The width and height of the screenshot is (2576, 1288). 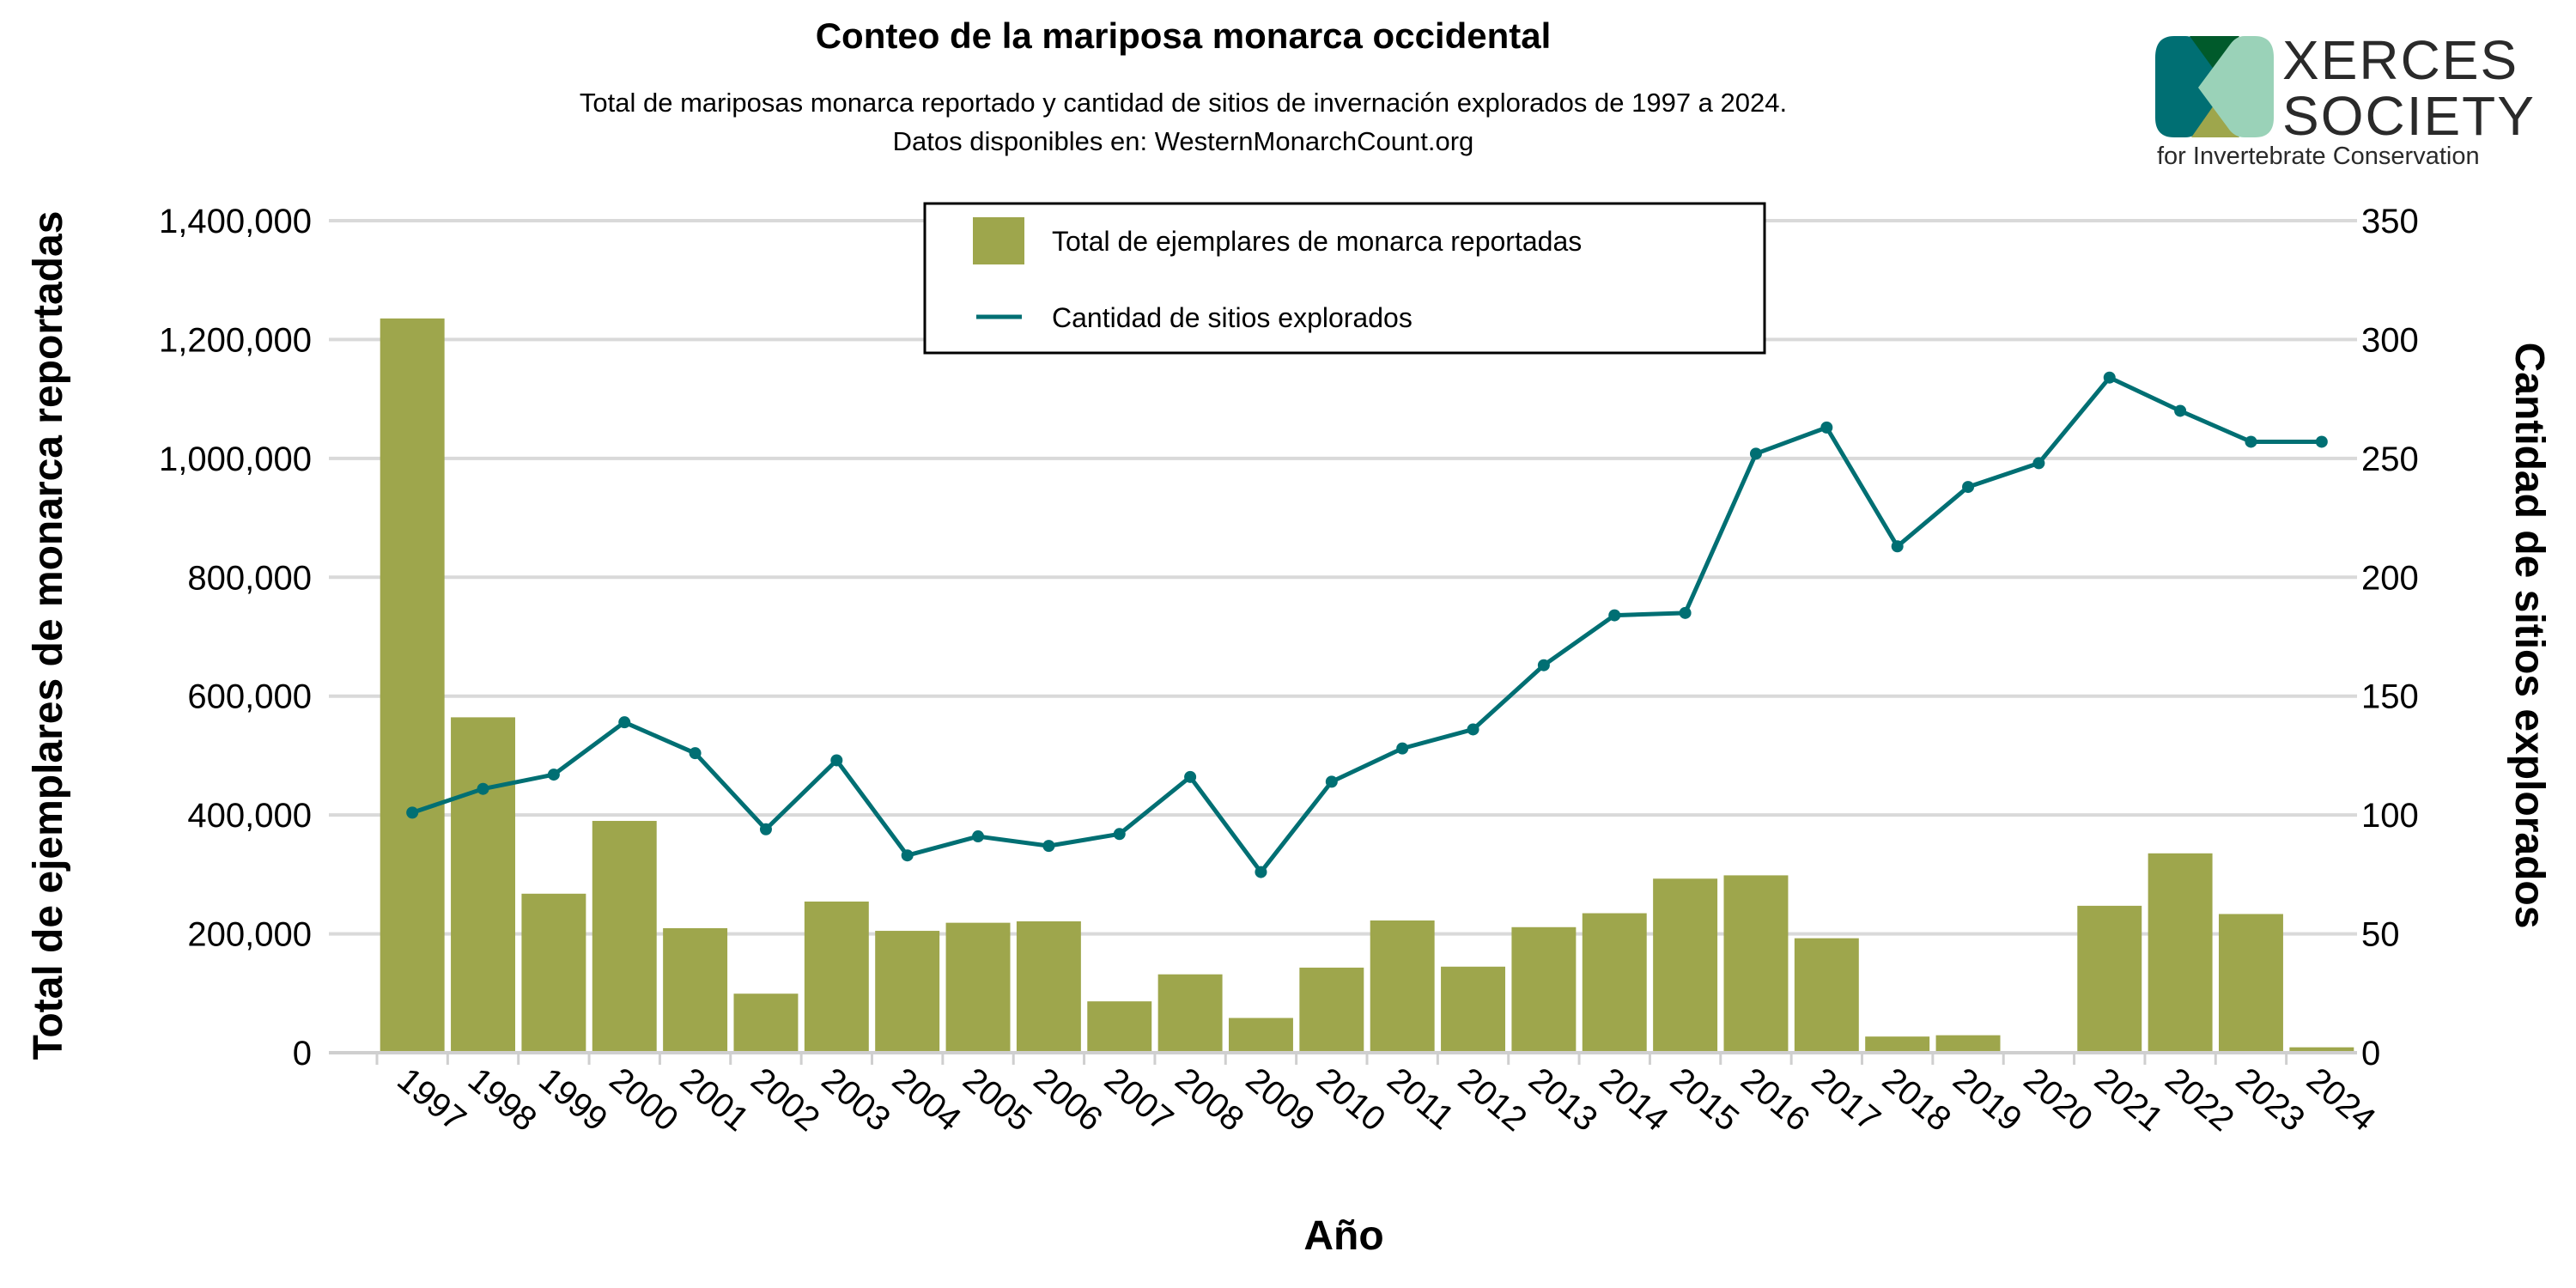 What do you see at coordinates (2215, 120) in the screenshot?
I see `logo-bottom-triangle` at bounding box center [2215, 120].